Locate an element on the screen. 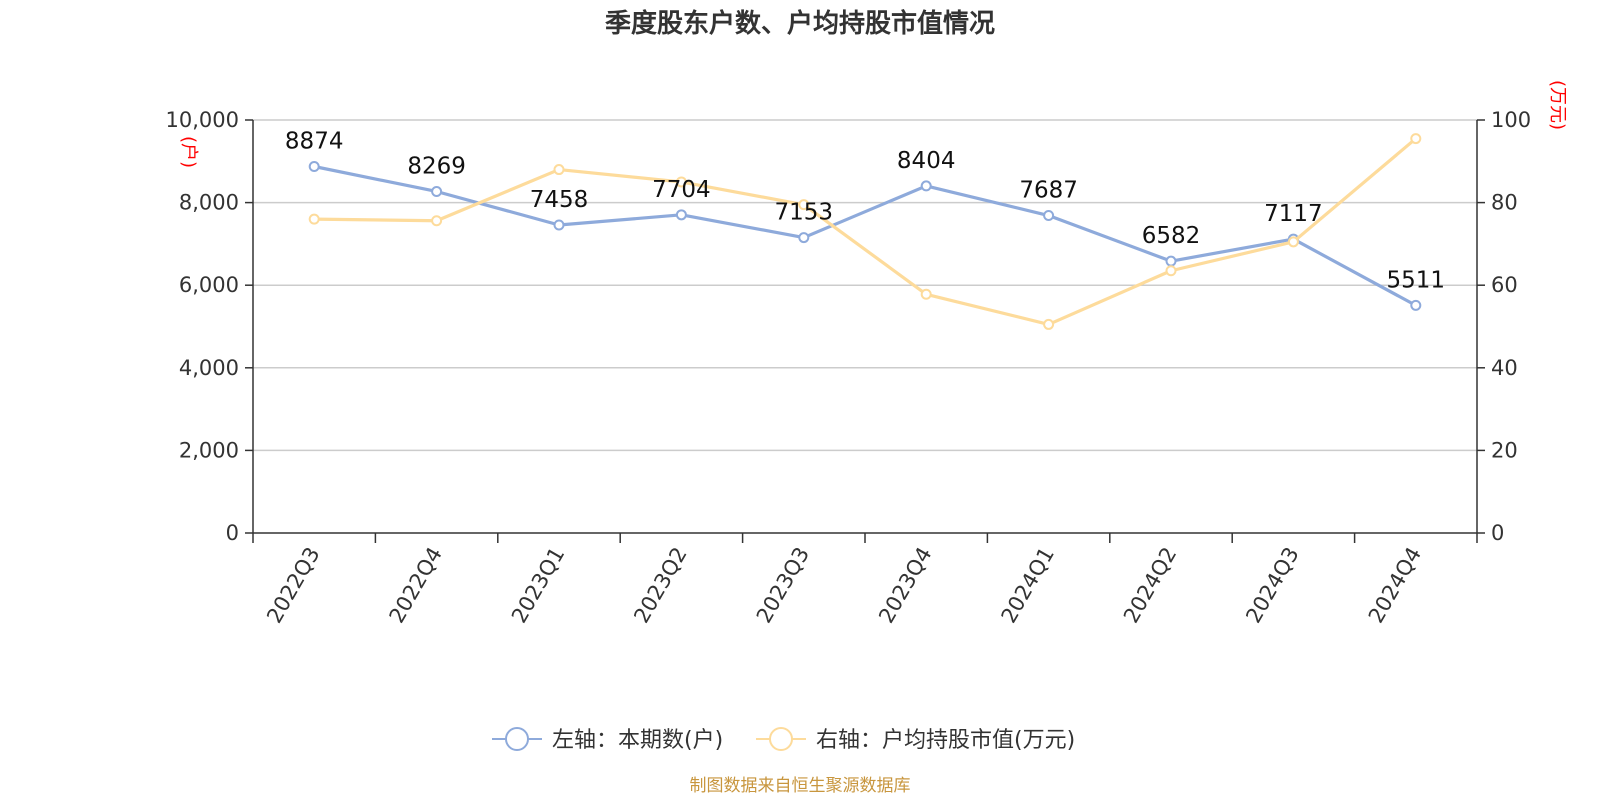 The height and width of the screenshot is (800, 1600). data-label: 8269 is located at coordinates (436, 166).